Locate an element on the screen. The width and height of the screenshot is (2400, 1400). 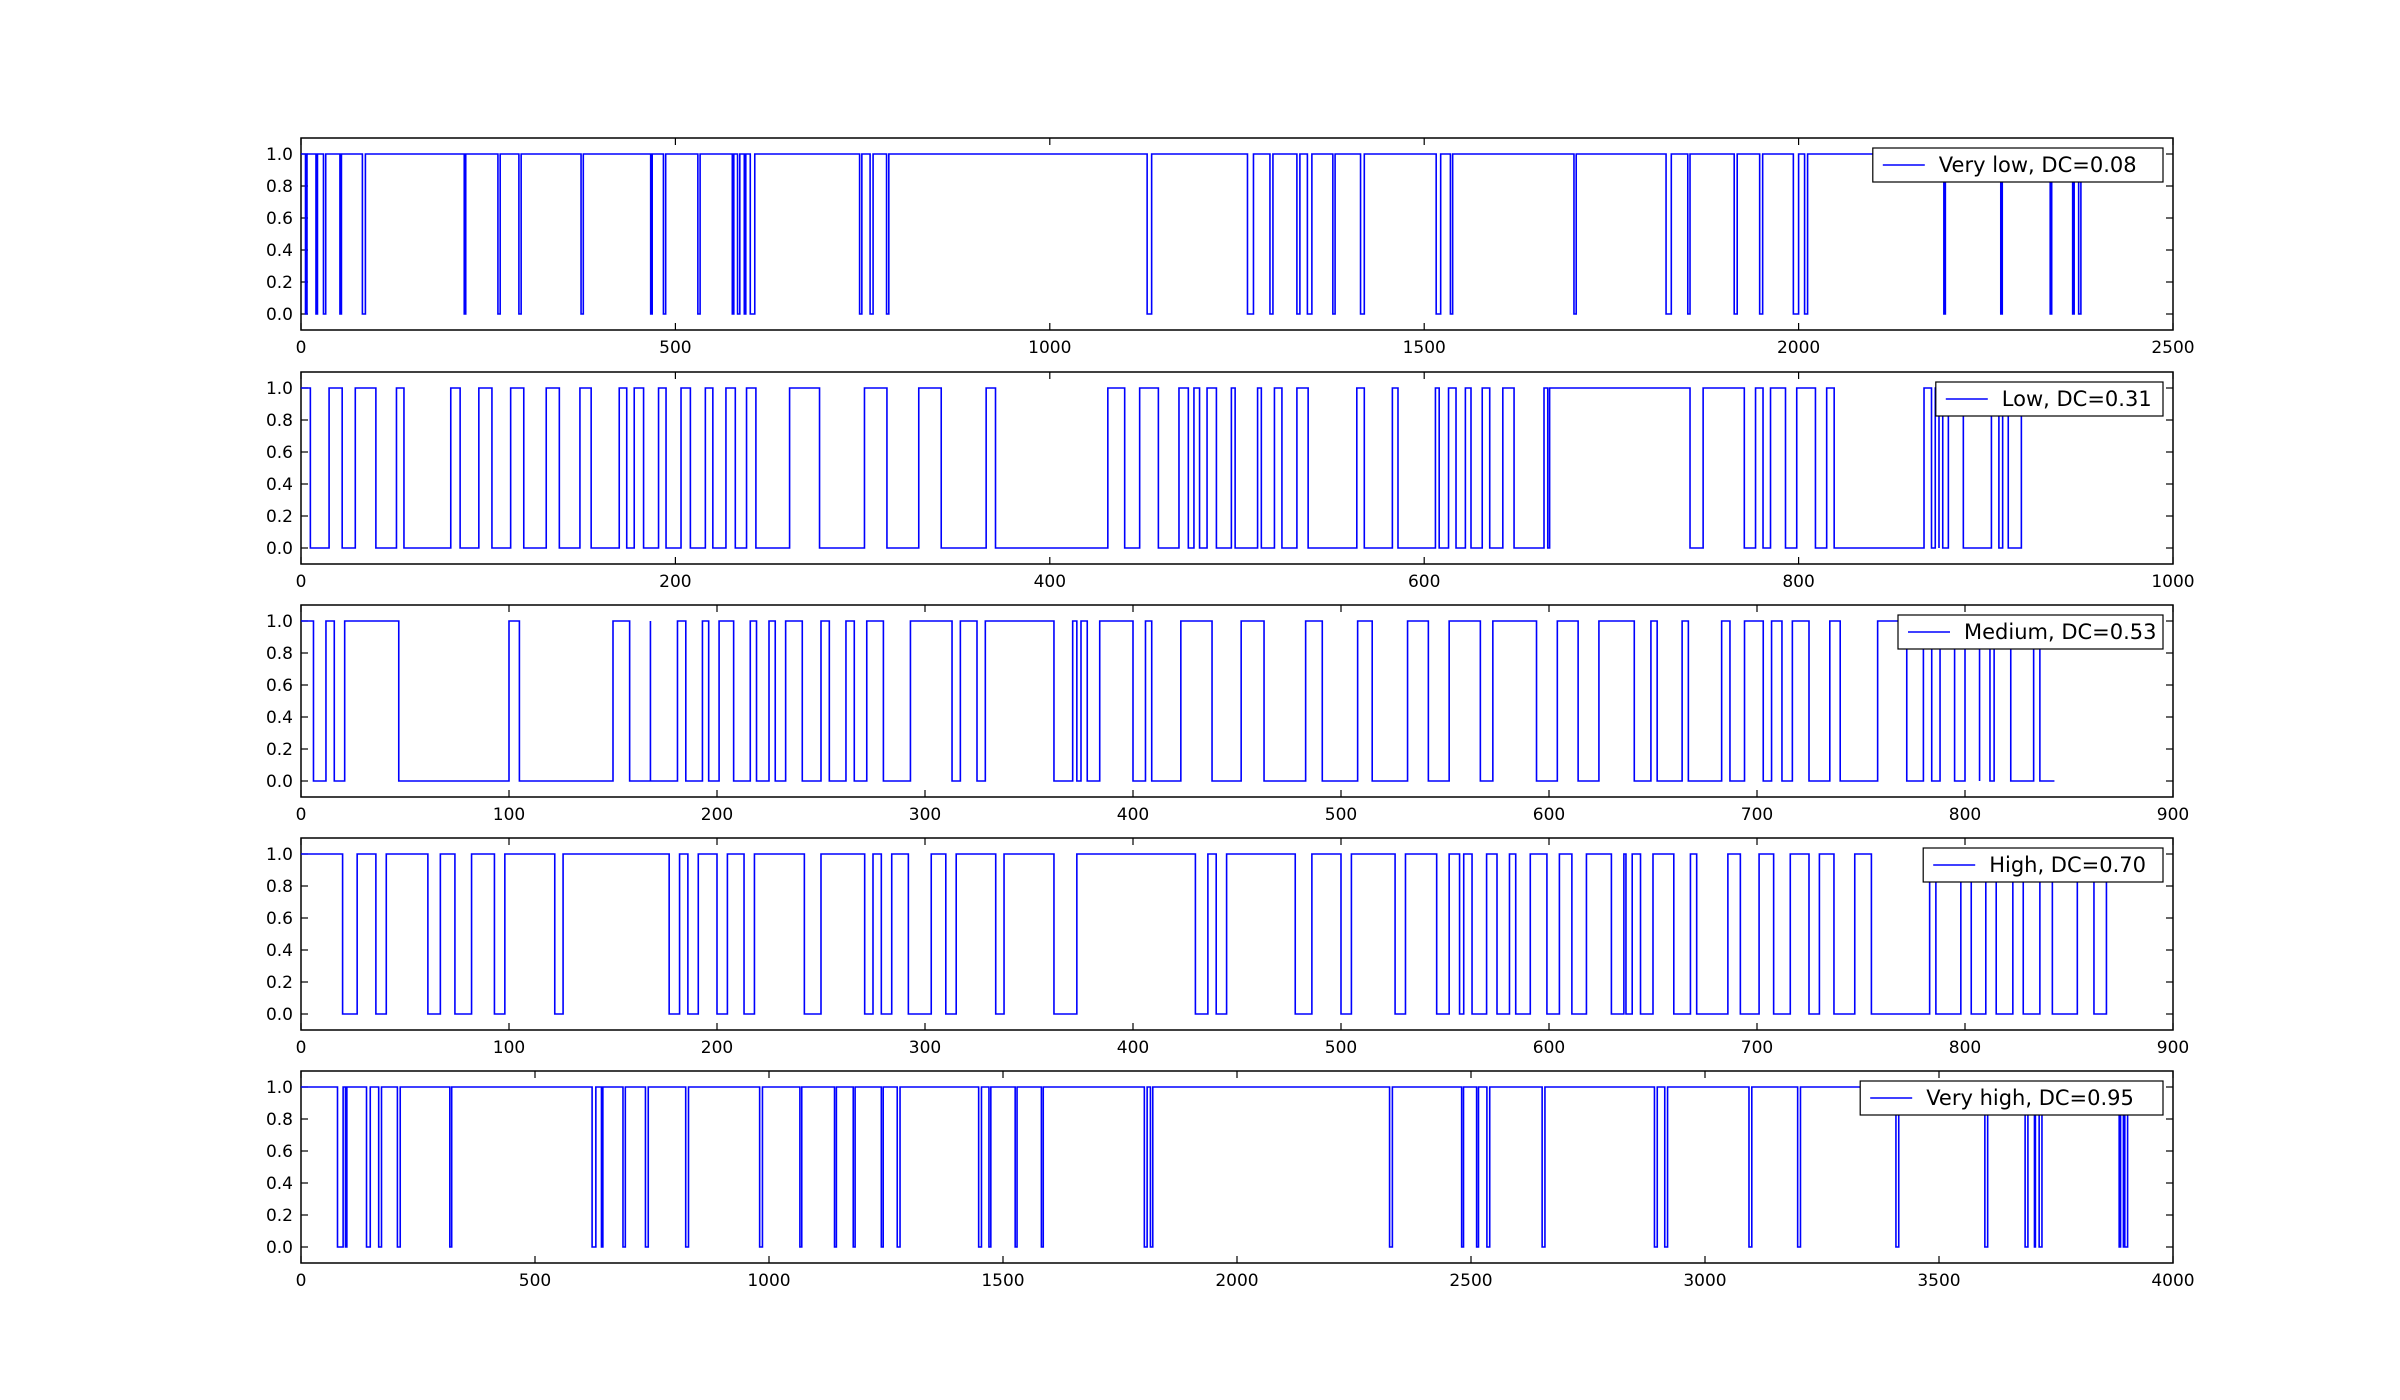
legend: Very low, DC=0.08 is located at coordinates (2018, 165).